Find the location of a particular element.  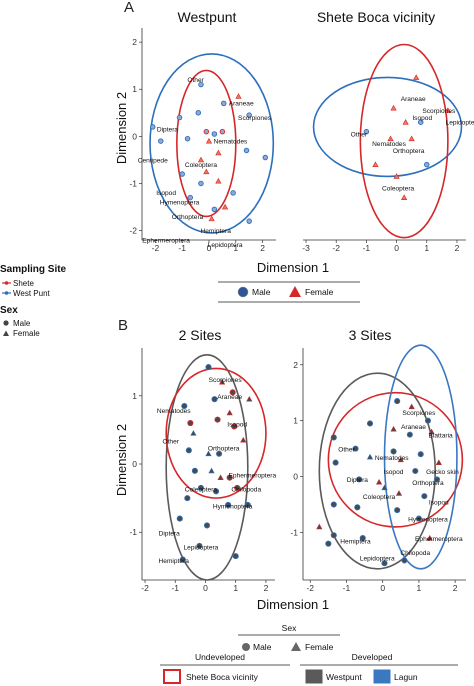

y-tick-label: 0 is located at coordinates (134, 464).